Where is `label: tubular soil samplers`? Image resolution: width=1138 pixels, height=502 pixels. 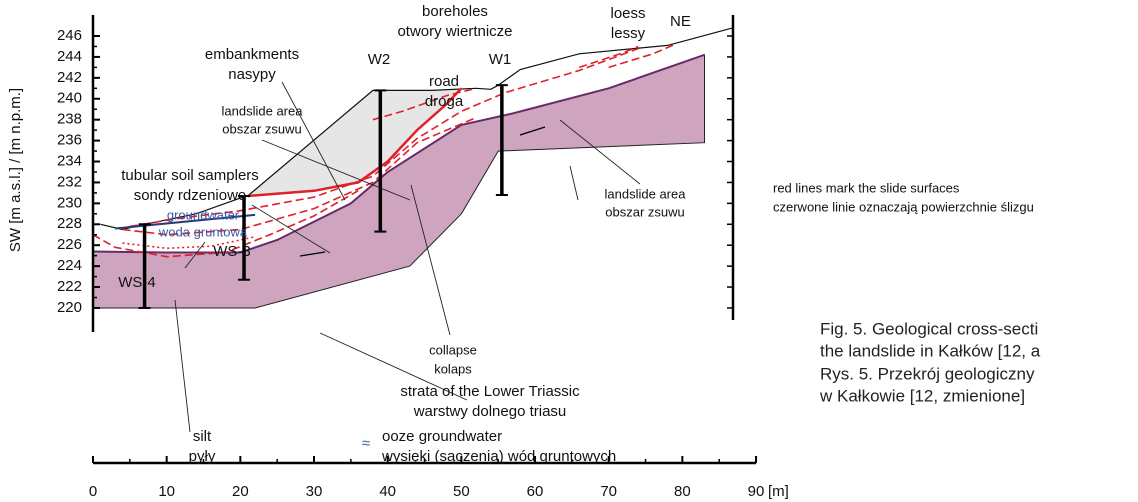
label: tubular soil samplers is located at coordinates (190, 175).